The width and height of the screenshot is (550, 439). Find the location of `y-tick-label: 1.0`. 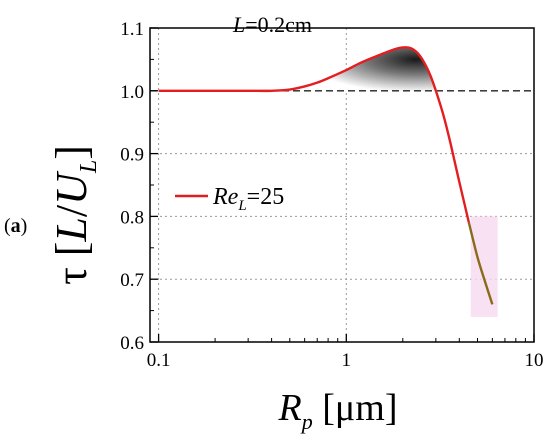

y-tick-label: 1.0 is located at coordinates (132, 92).